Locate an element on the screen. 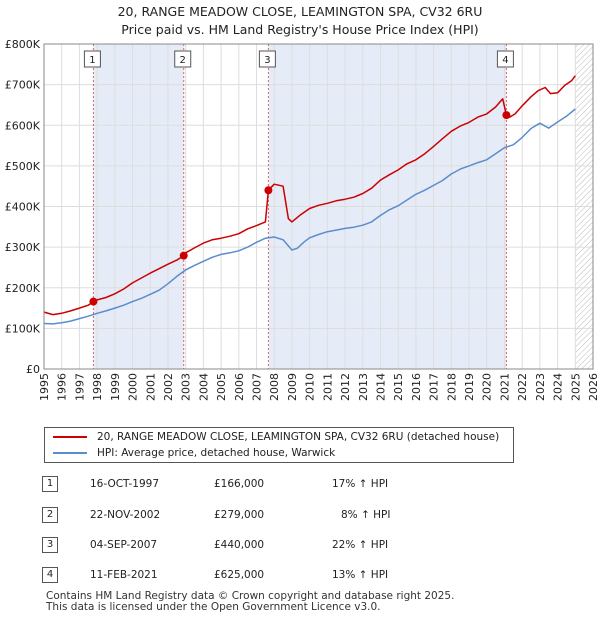  y-tick-label: £100K is located at coordinates (23, 328).